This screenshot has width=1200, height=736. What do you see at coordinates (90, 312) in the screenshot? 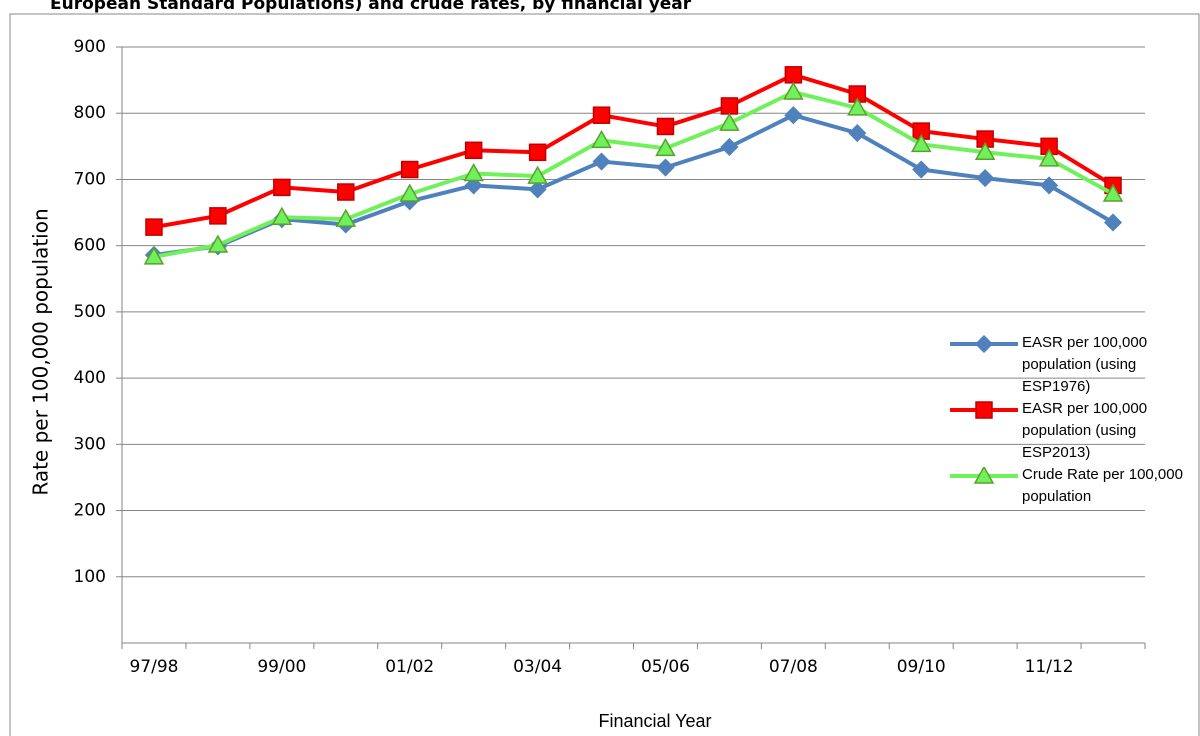
I see `y-tick-label: 500` at bounding box center [90, 312].